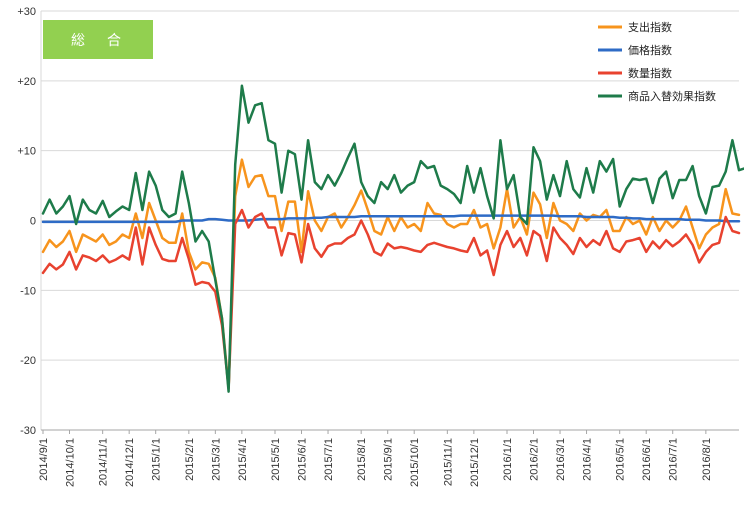 This screenshot has width=744, height=510. Describe the element at coordinates (535, 459) in the screenshot. I see `x-tick-label: 2016/2/1` at that location.